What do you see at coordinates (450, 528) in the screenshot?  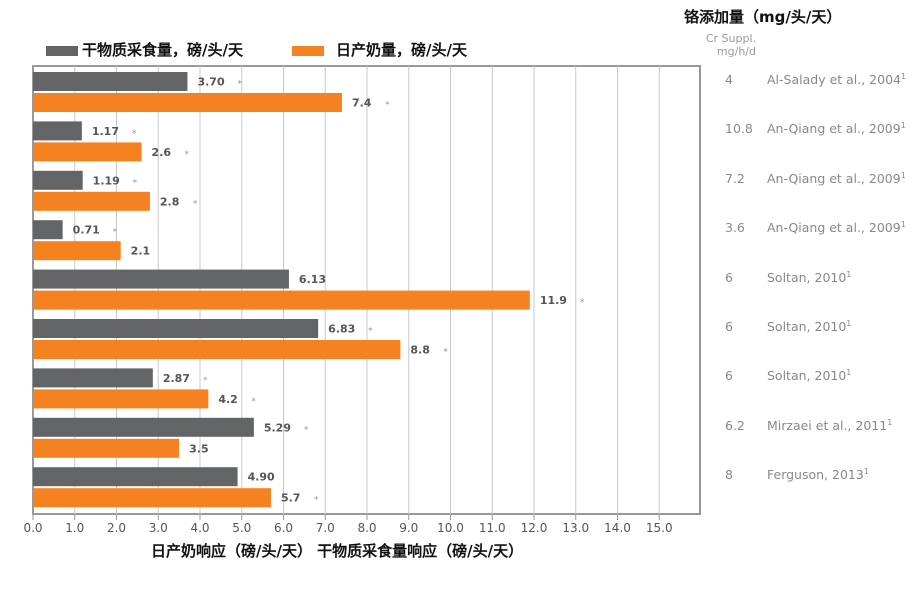 I see `x-tick-label: 10.0` at bounding box center [450, 528].